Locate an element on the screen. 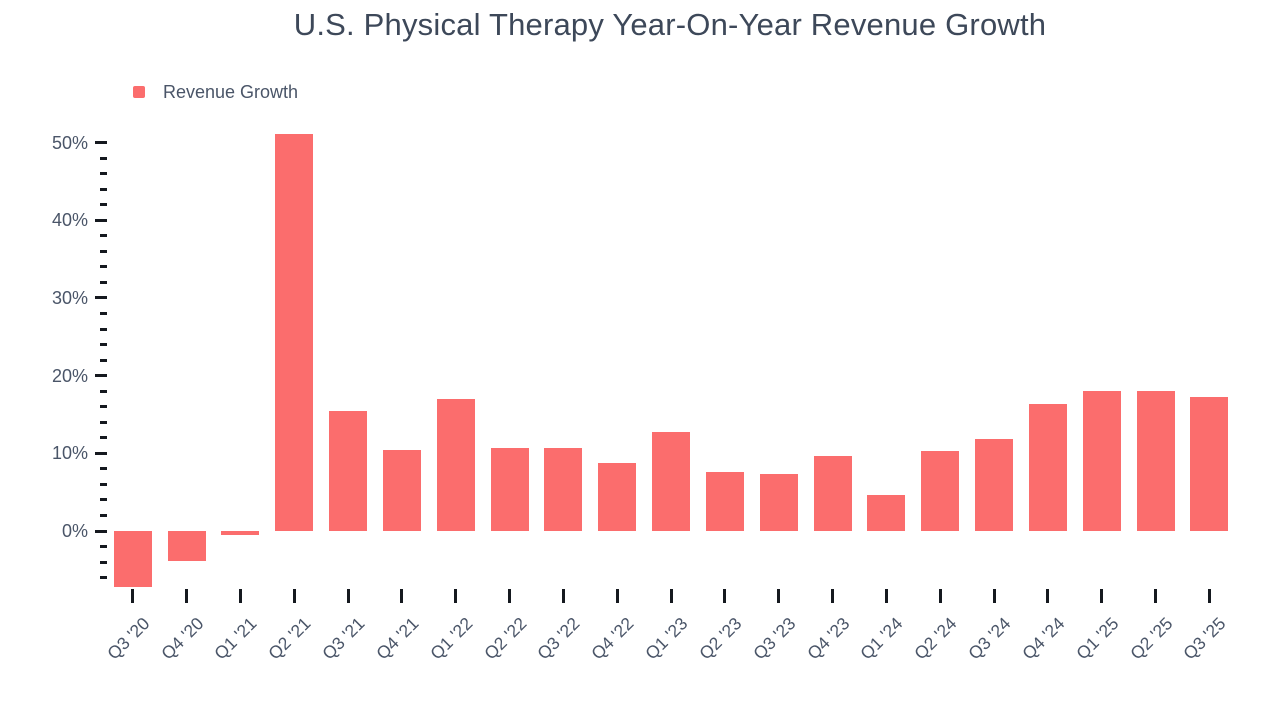  y-axis-tick-label: 50% is located at coordinates (69, 142).